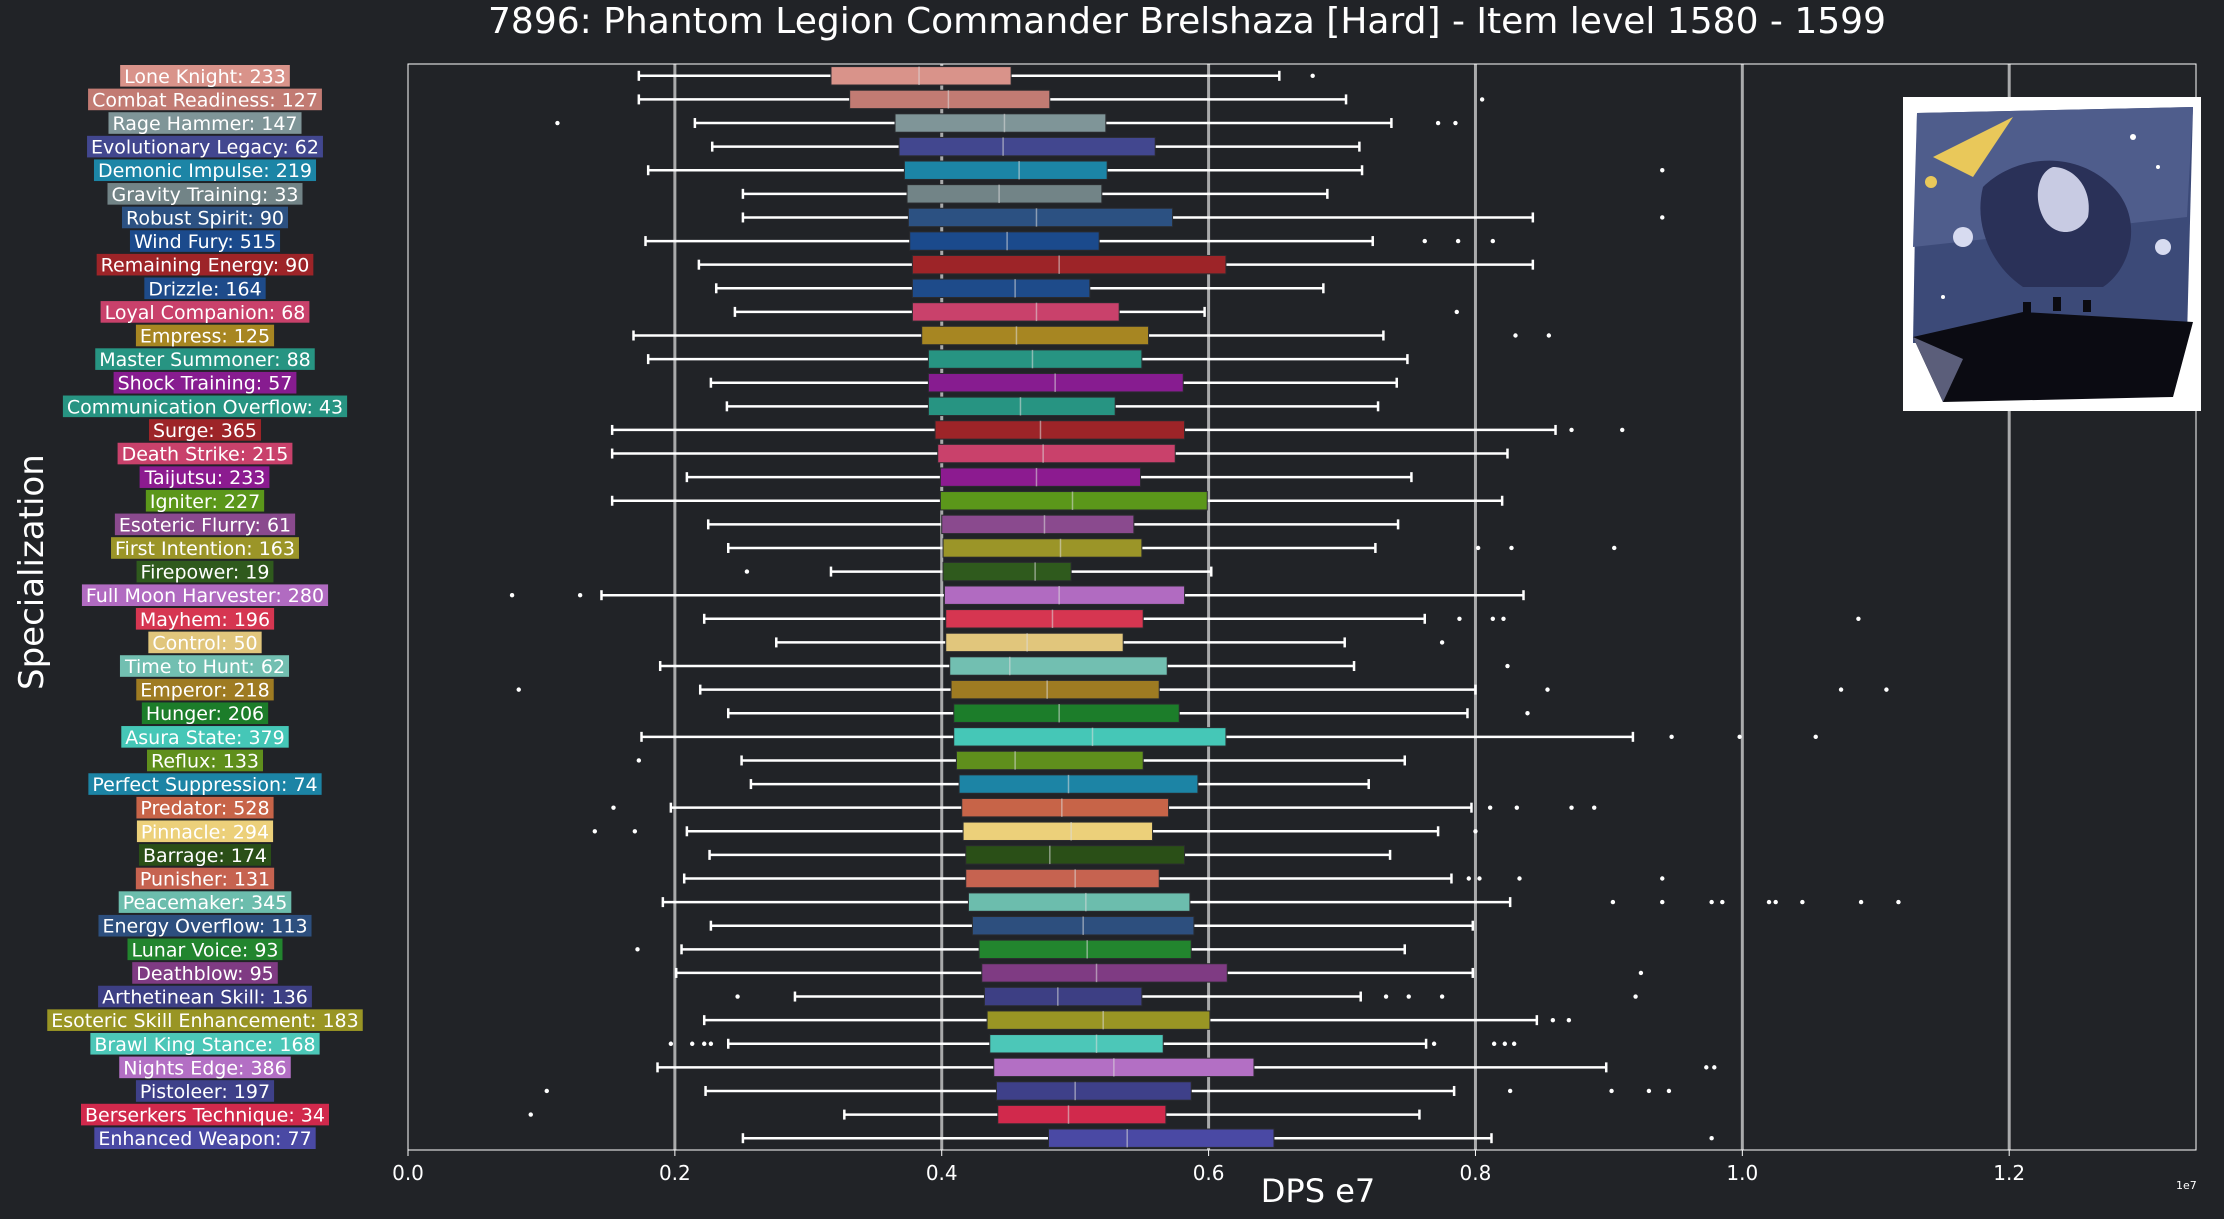 This screenshot has width=2224, height=1219. What do you see at coordinates (675, 1173) in the screenshot?
I see `x-tick-label: 0.2` at bounding box center [675, 1173].